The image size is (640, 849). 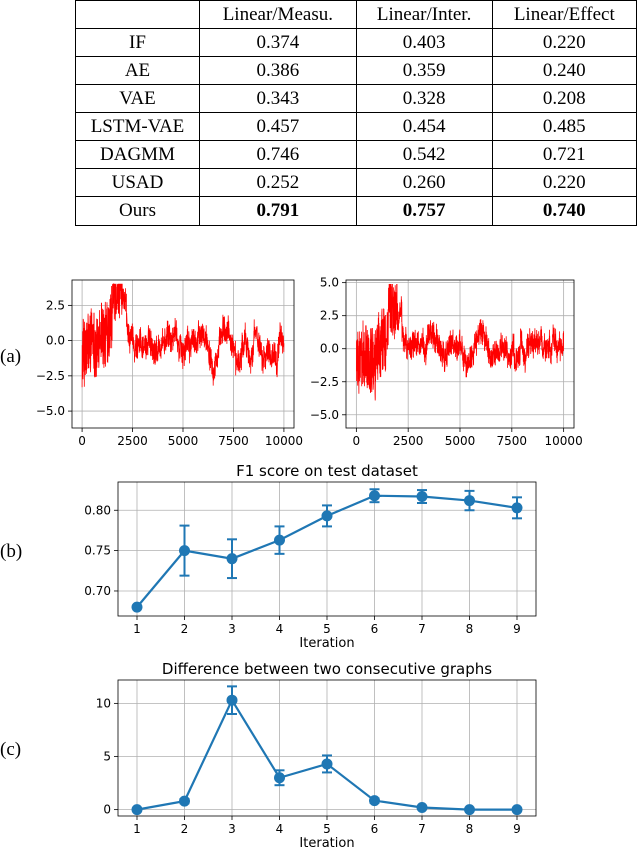 What do you see at coordinates (278, 211) in the screenshot?
I see `best-score-cell: 0.791` at bounding box center [278, 211].